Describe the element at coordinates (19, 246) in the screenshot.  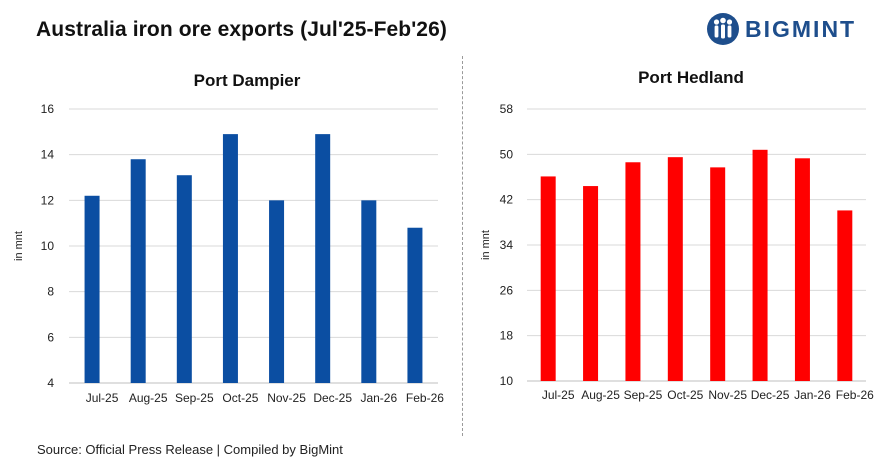
I see `y-axis-label-dampier: in mnt` at that location.